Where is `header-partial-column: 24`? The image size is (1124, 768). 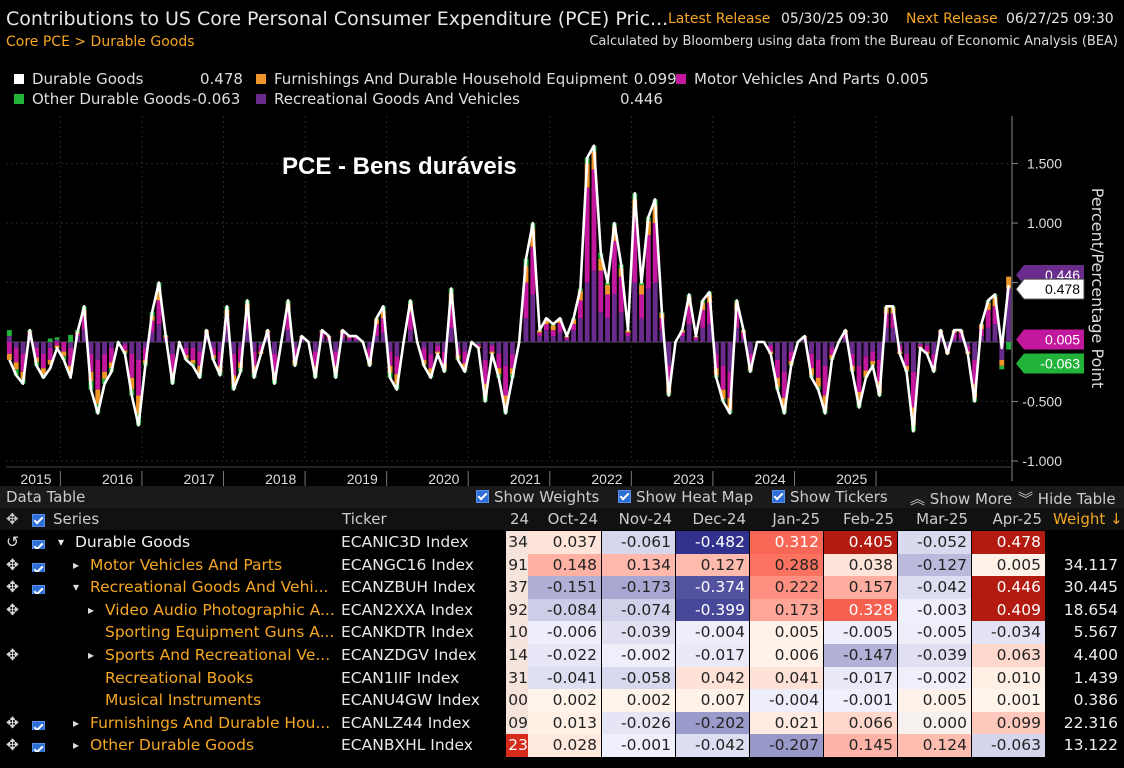
header-partial-column: 24 is located at coordinates (520, 519).